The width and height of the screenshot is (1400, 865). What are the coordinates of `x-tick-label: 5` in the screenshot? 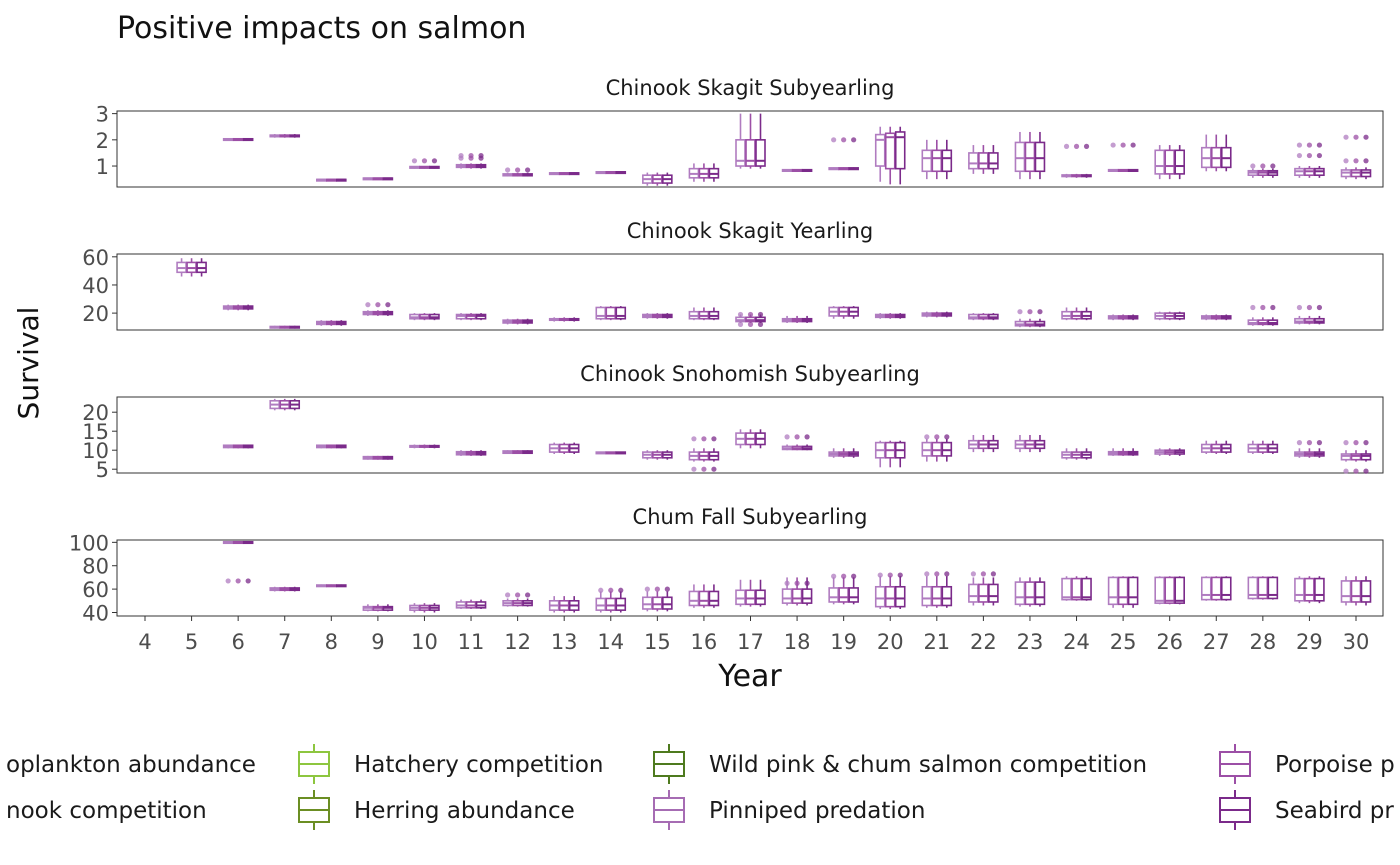 It's located at (191, 642).